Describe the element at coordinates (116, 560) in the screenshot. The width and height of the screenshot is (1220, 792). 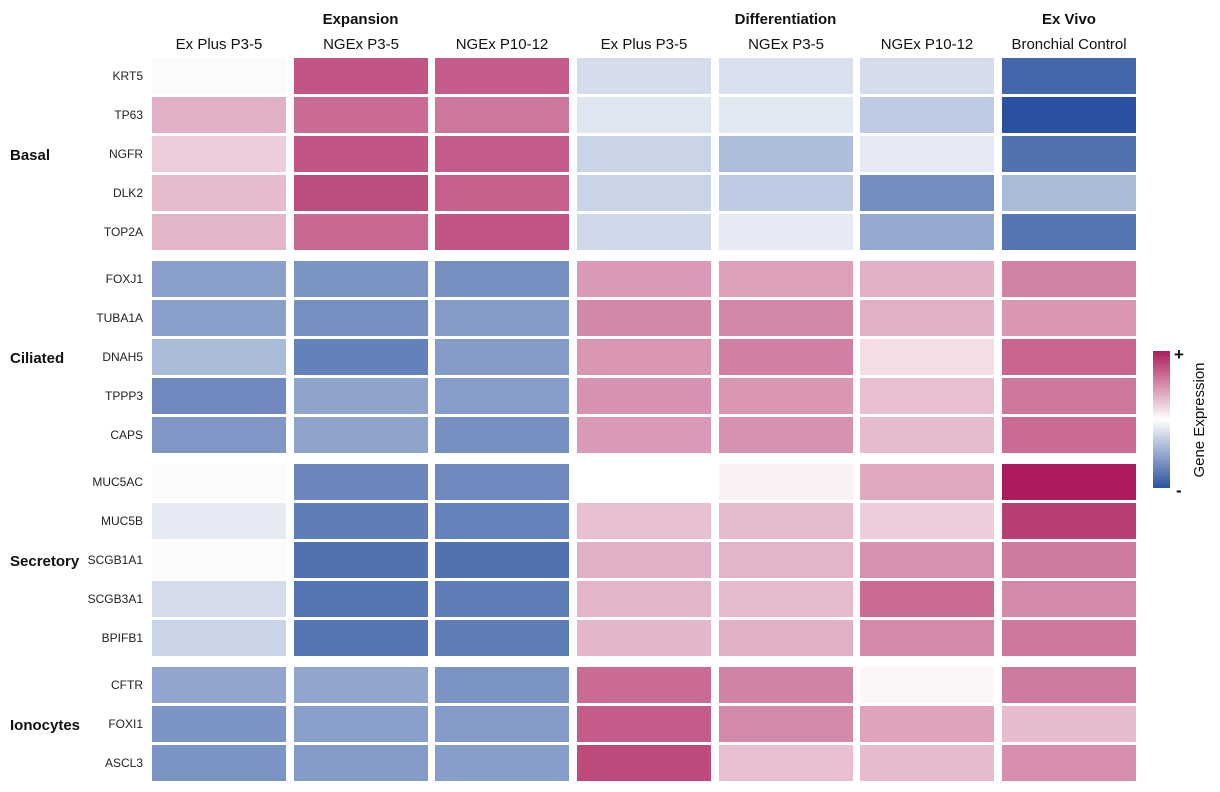
I see `gene-label: SCGB1A1` at that location.